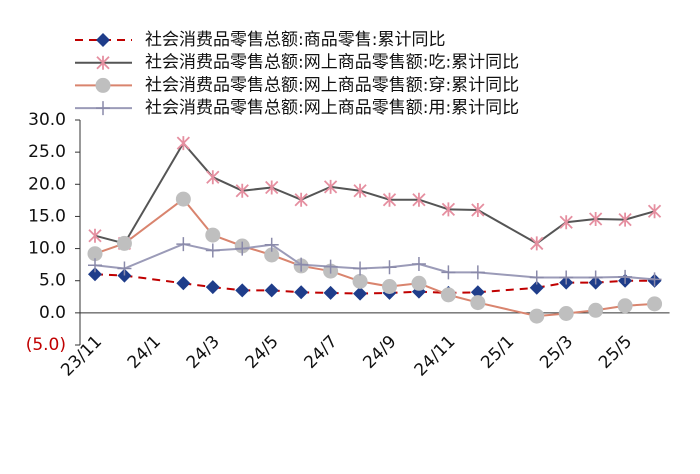 This screenshot has height=474, width=700. What do you see at coordinates (203, 352) in the screenshot?
I see `x-tick-label: 24/3` at bounding box center [203, 352].